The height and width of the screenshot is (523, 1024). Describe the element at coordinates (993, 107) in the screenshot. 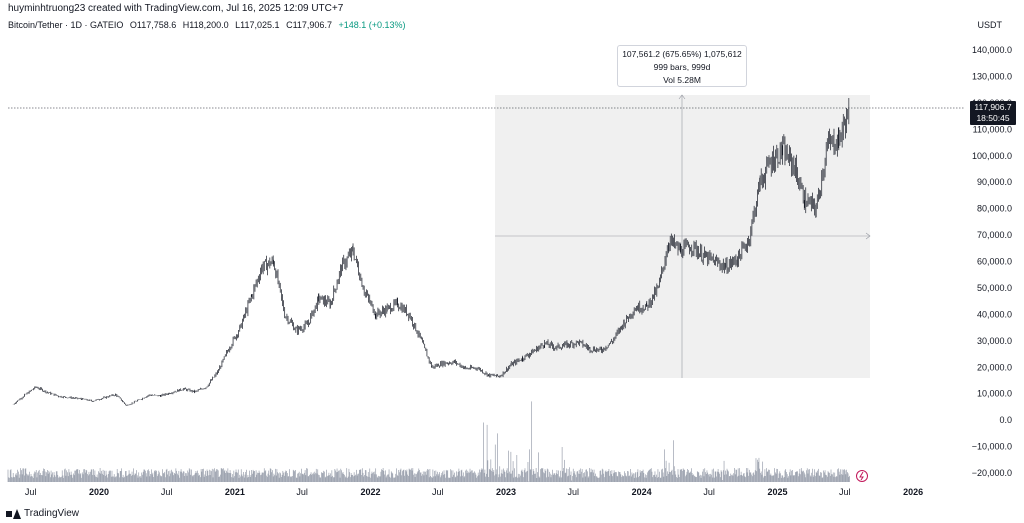

I see `last-price-value: 117,906.7` at that location.